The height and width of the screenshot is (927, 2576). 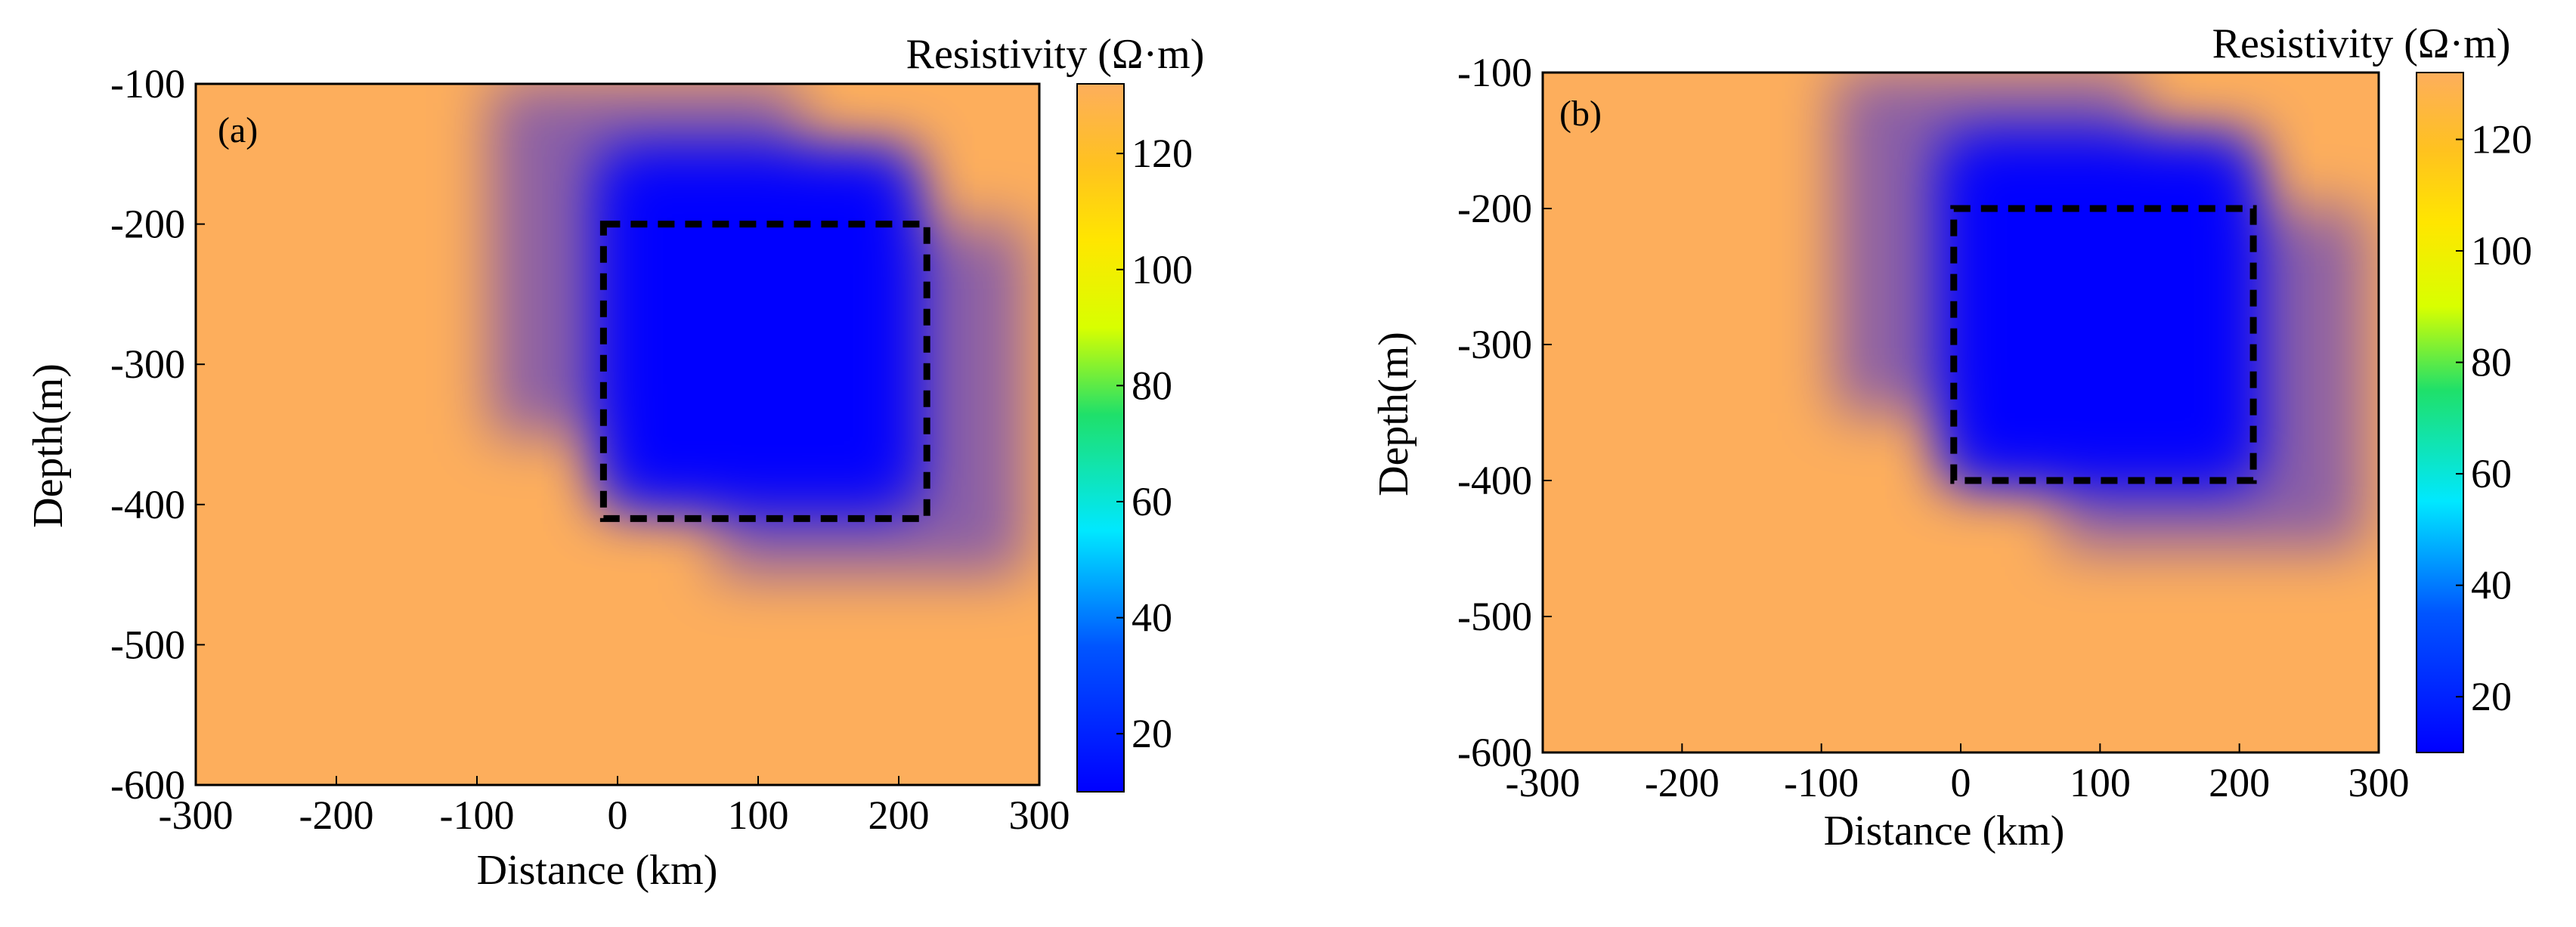 I want to click on colorbar-title-b: Resistivity (Ω·m), so click(x=2361, y=43).